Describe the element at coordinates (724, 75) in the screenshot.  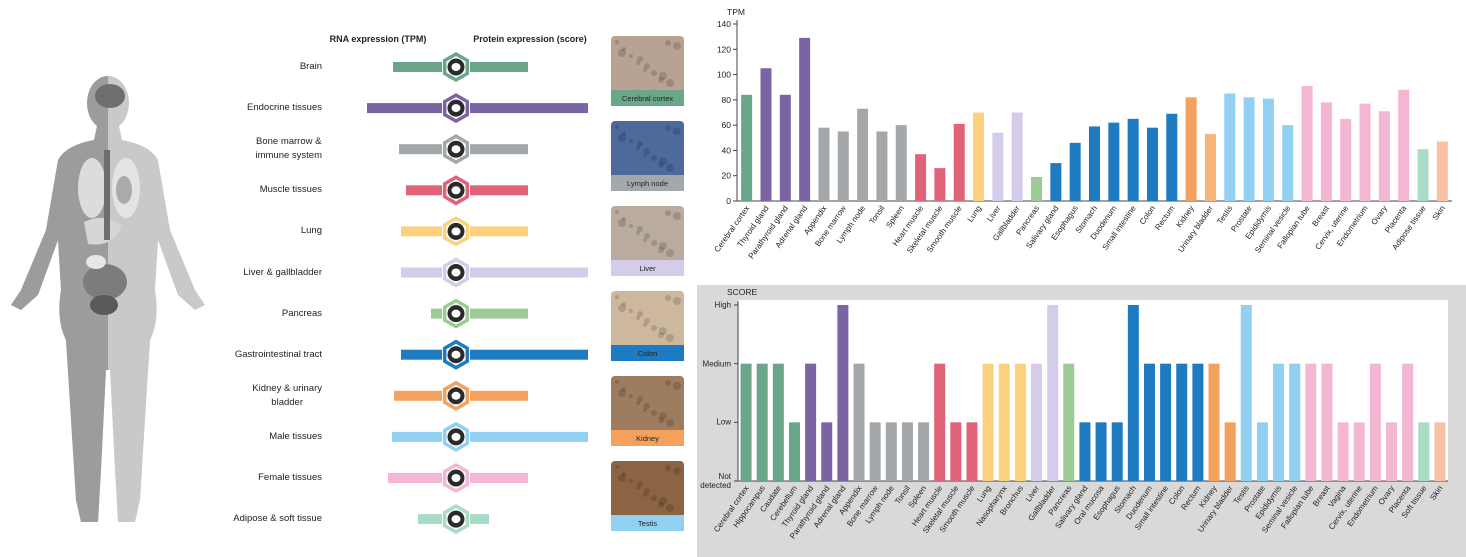
I see `y-tick-label: 100` at that location.